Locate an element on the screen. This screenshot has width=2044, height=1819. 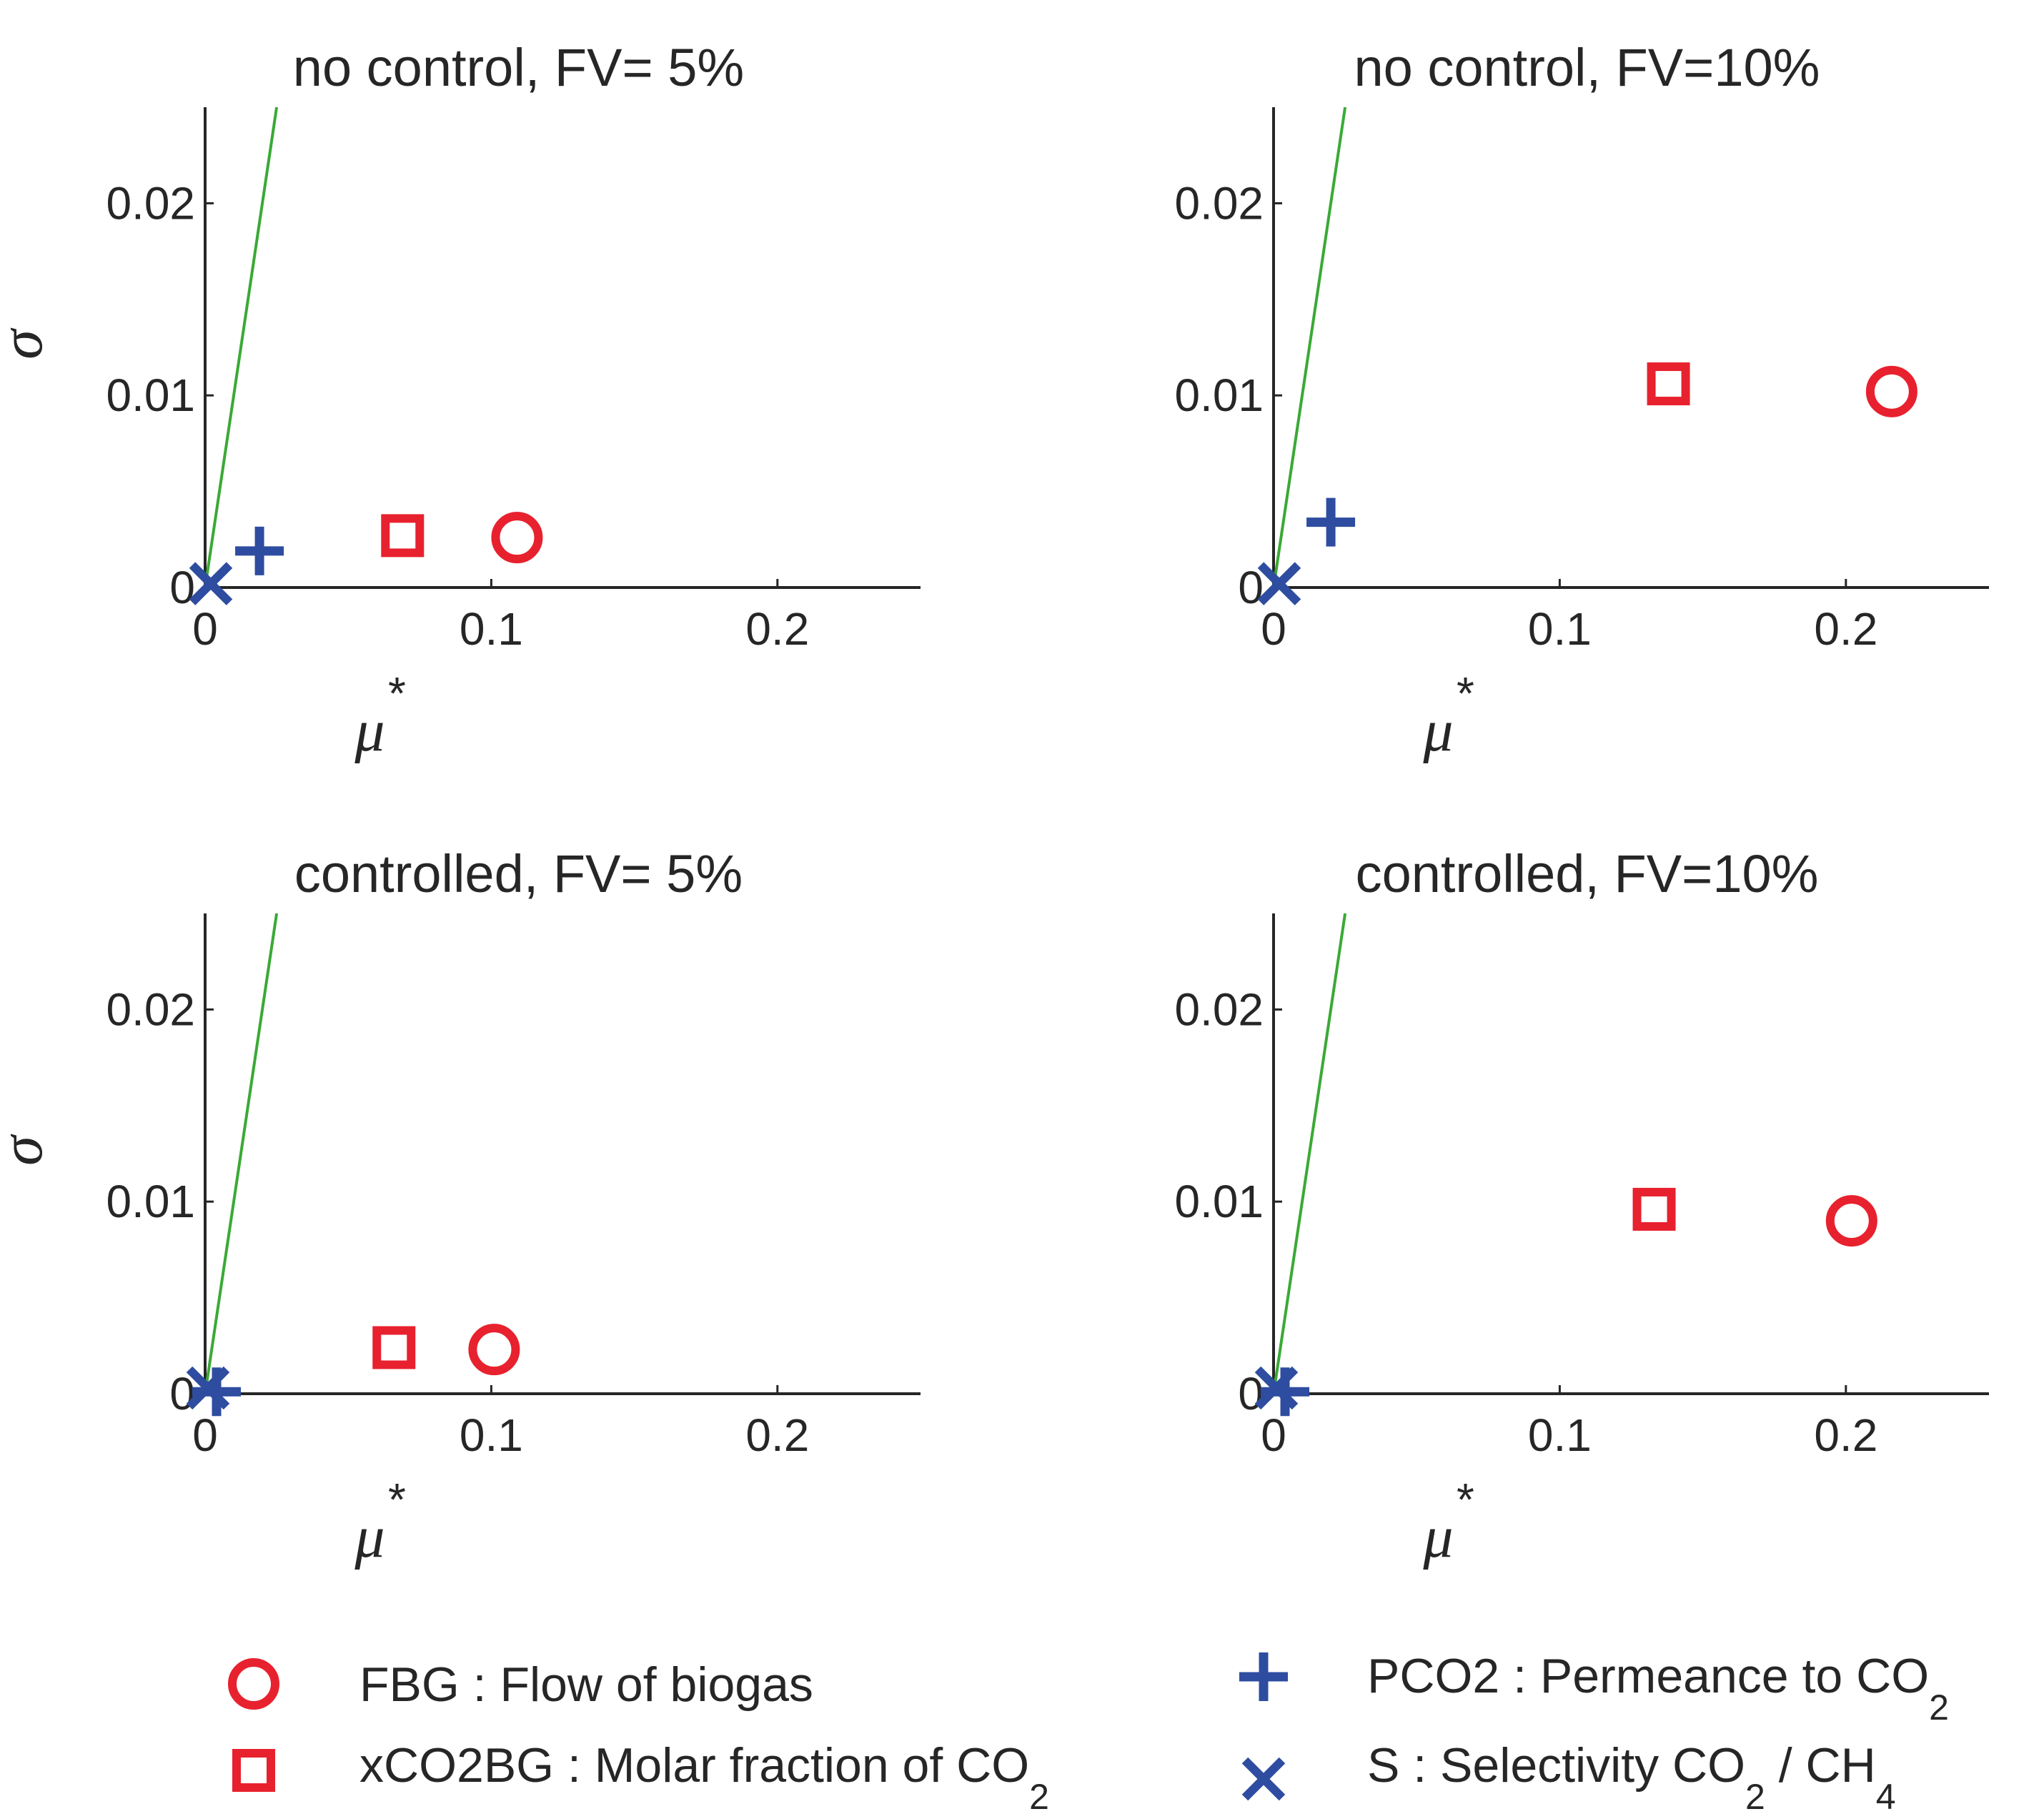
legend-label-tail: / CH is located at coordinates (1821, 1765).